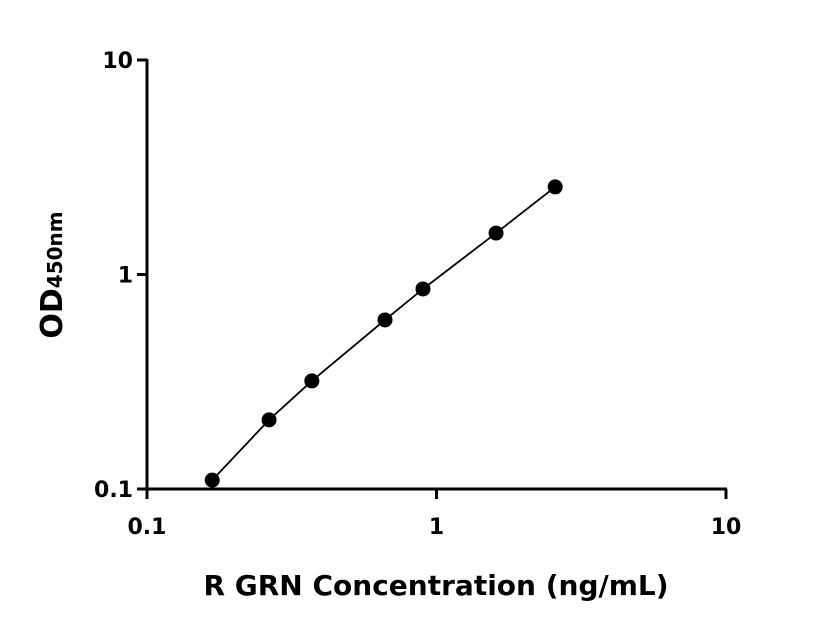  What do you see at coordinates (55, 249) in the screenshot?
I see `y-axis-label-sub: 450nm` at bounding box center [55, 249].